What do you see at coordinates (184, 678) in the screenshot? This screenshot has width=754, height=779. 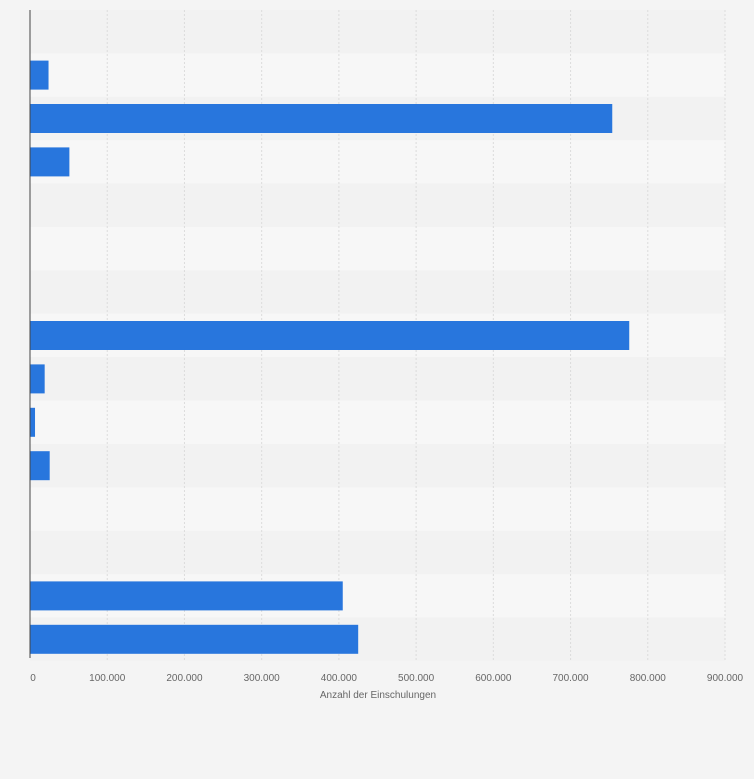 I see `x-tick-label: 200.000` at bounding box center [184, 678].